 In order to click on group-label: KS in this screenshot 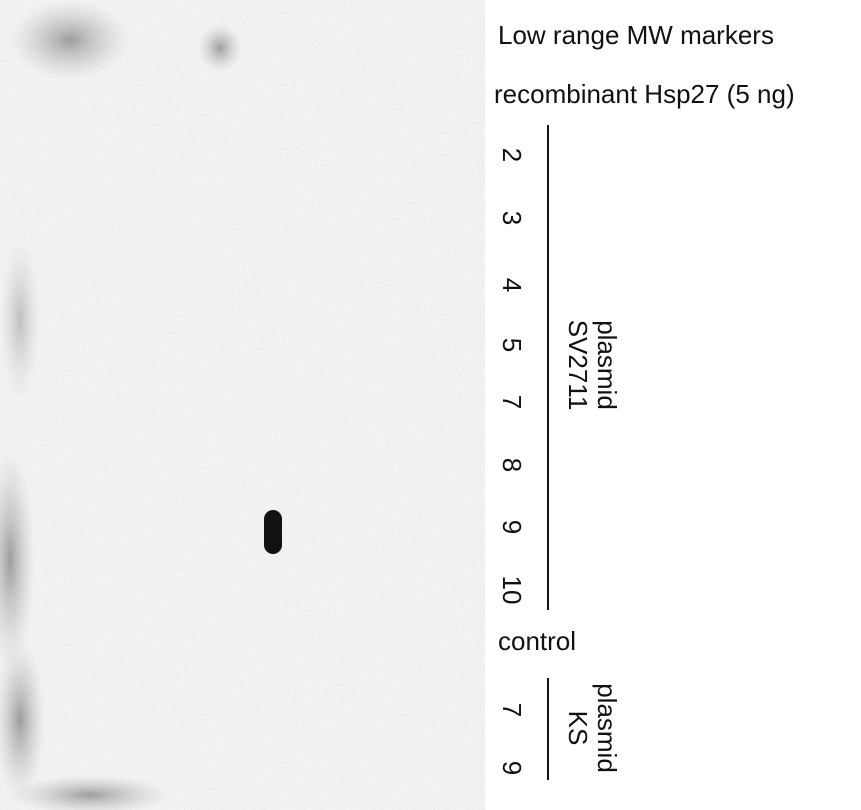, I will do `click(578, 728)`.